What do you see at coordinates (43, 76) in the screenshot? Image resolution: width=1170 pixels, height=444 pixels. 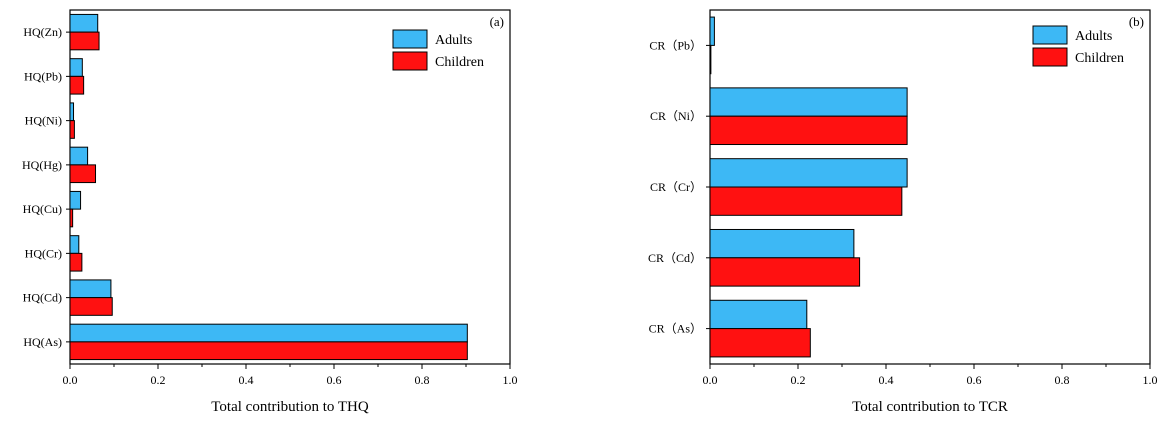 I see `category-label: HQ(Pb)` at bounding box center [43, 76].